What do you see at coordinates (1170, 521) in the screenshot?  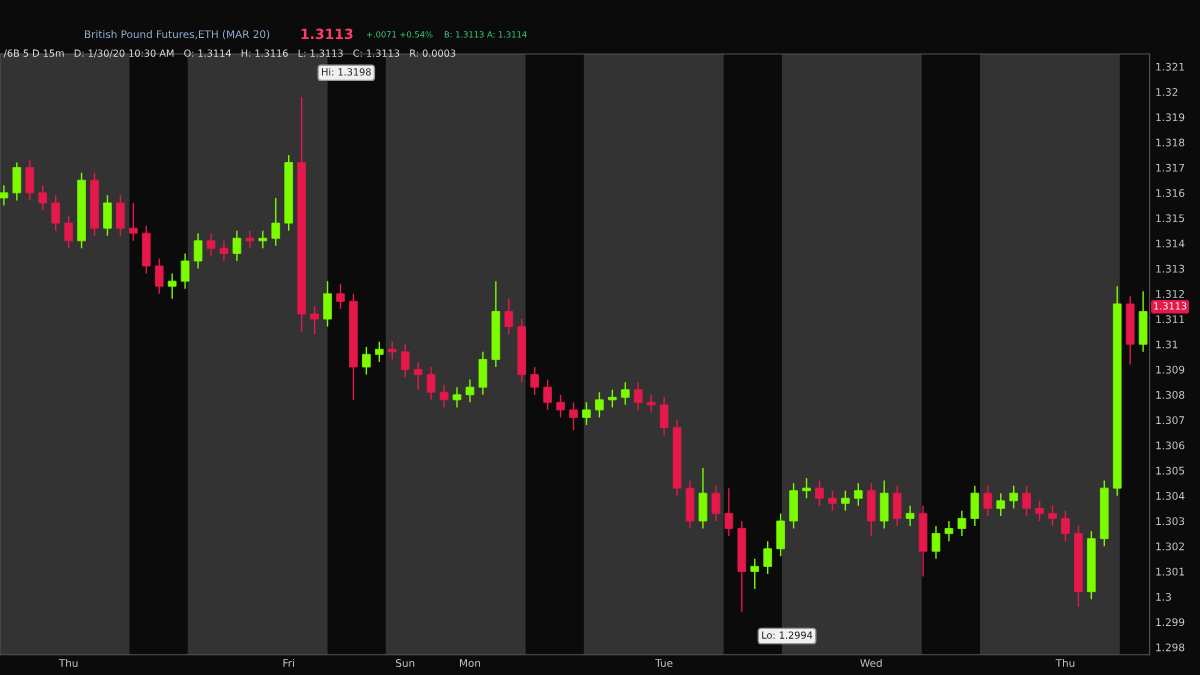 I see `y-tick-label: 1.303` at bounding box center [1170, 521].